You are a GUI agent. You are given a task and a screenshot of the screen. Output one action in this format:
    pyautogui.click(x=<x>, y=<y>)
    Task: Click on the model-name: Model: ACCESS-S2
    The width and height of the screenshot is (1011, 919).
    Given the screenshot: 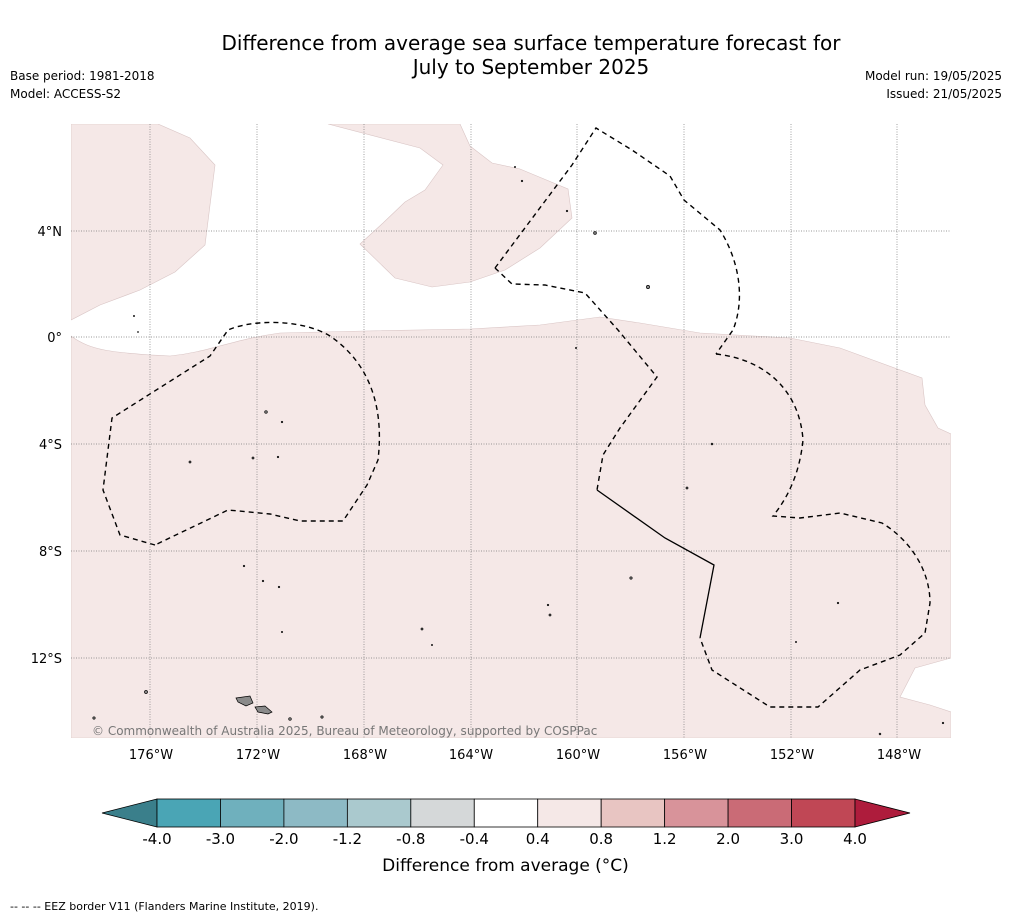 What is the action you would take?
    pyautogui.click(x=66, y=94)
    